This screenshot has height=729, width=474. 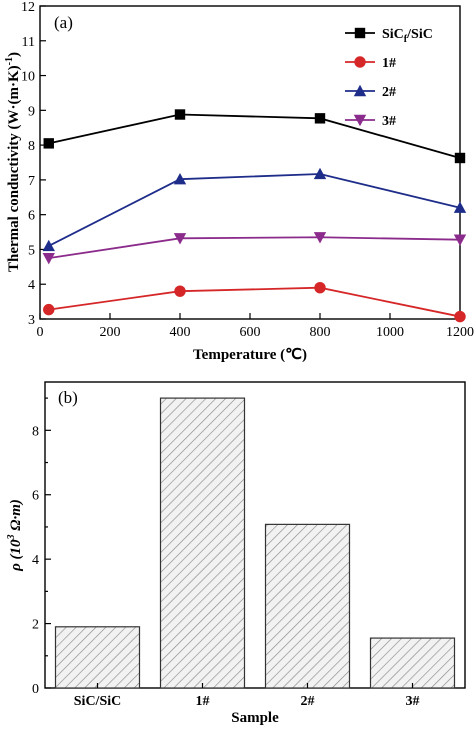 I want to click on legend-label: SiCf/SiC, so click(x=407, y=36).